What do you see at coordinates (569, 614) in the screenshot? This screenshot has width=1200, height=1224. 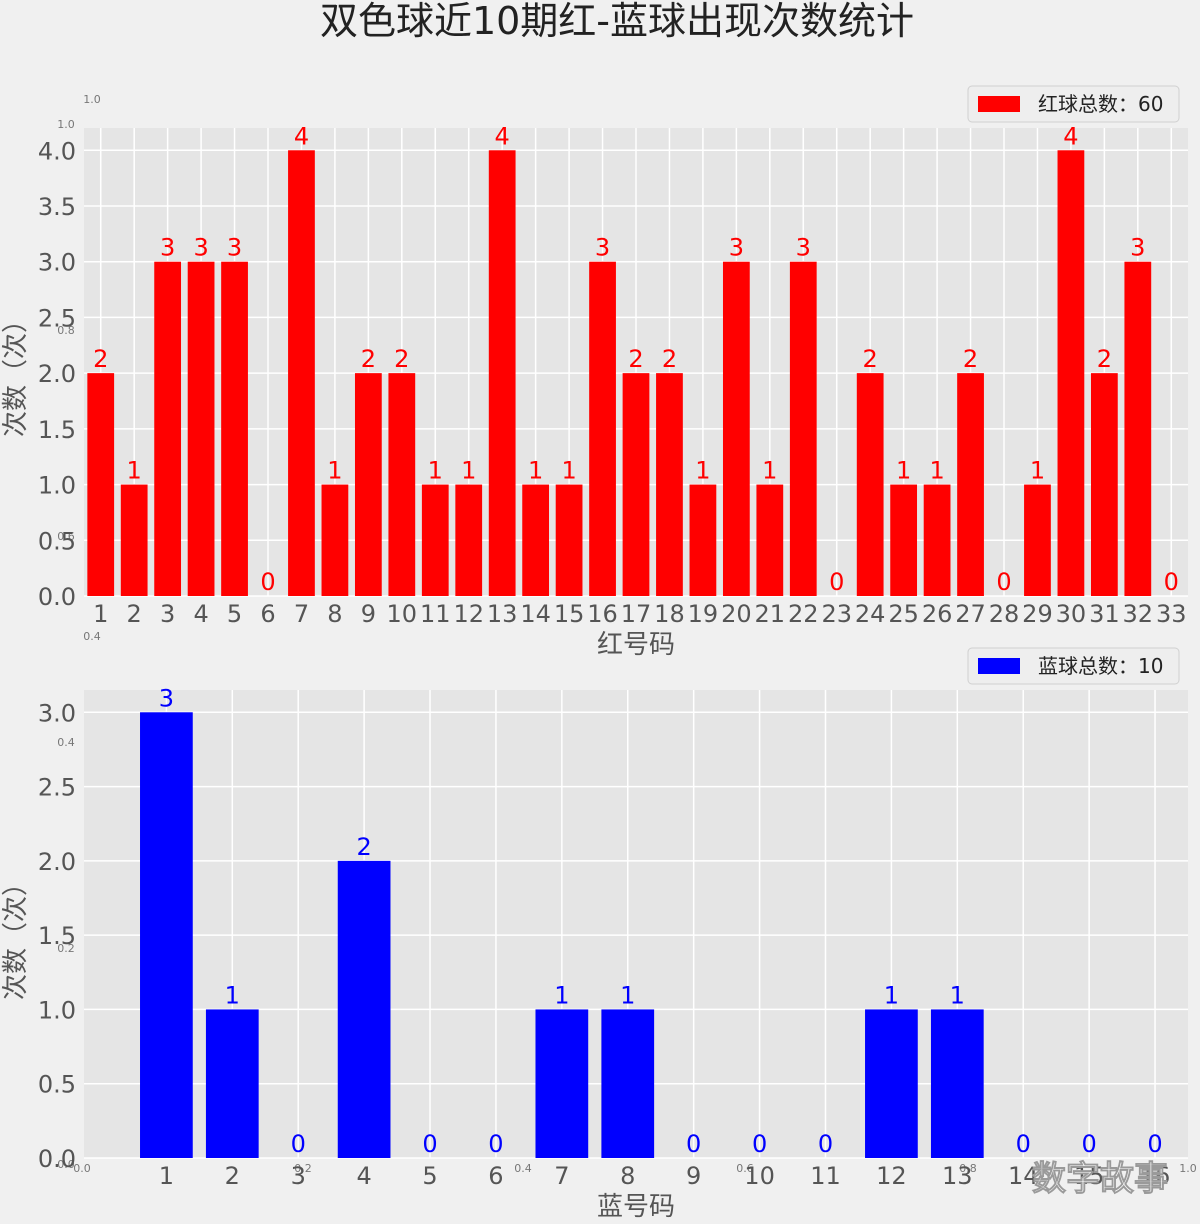 I see `x-tick-label: 15` at bounding box center [569, 614].